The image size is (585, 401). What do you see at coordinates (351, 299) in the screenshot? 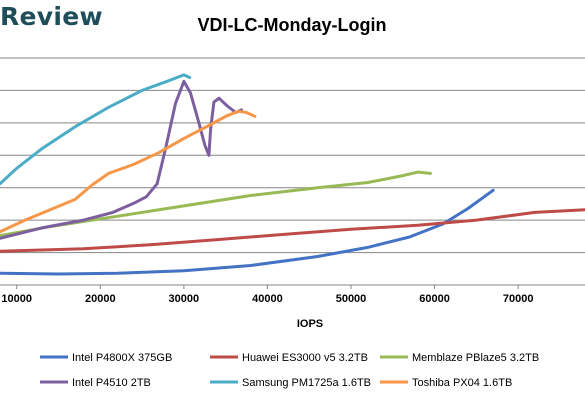
I see `x-tick-label: 50000` at bounding box center [351, 299].